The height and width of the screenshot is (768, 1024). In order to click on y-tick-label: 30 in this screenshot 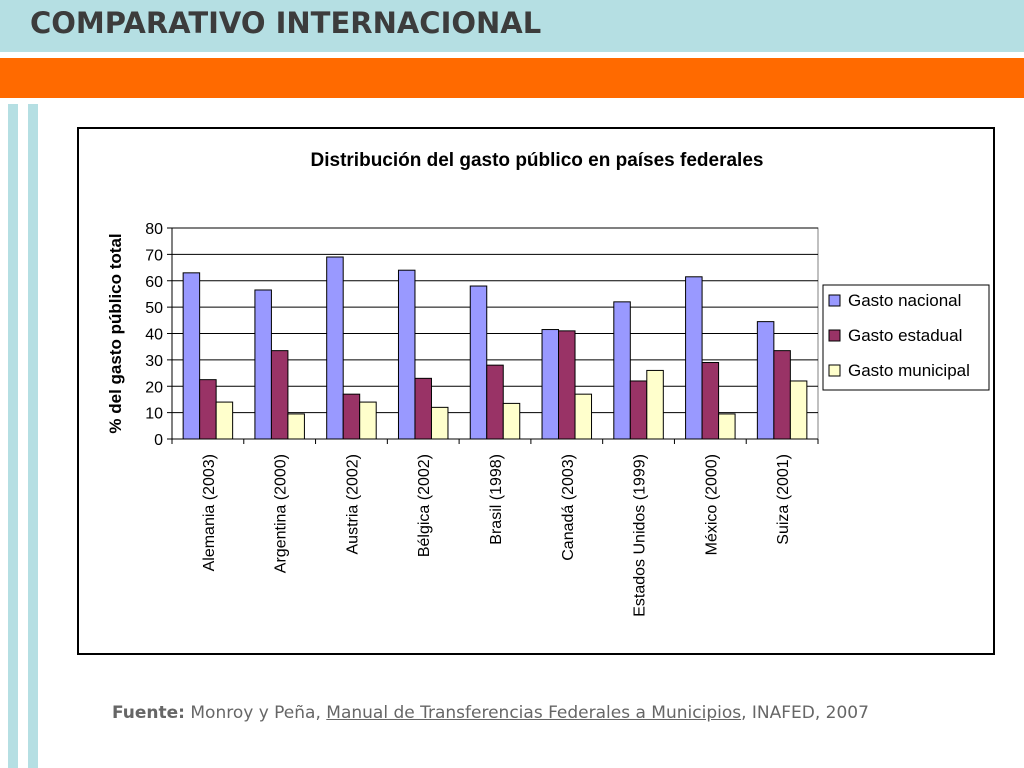, I will do `click(154, 361)`.